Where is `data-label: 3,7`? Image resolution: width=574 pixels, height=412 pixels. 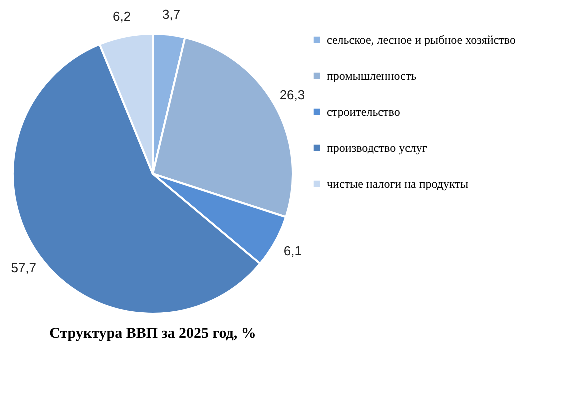
data-label: 3,7 is located at coordinates (171, 14).